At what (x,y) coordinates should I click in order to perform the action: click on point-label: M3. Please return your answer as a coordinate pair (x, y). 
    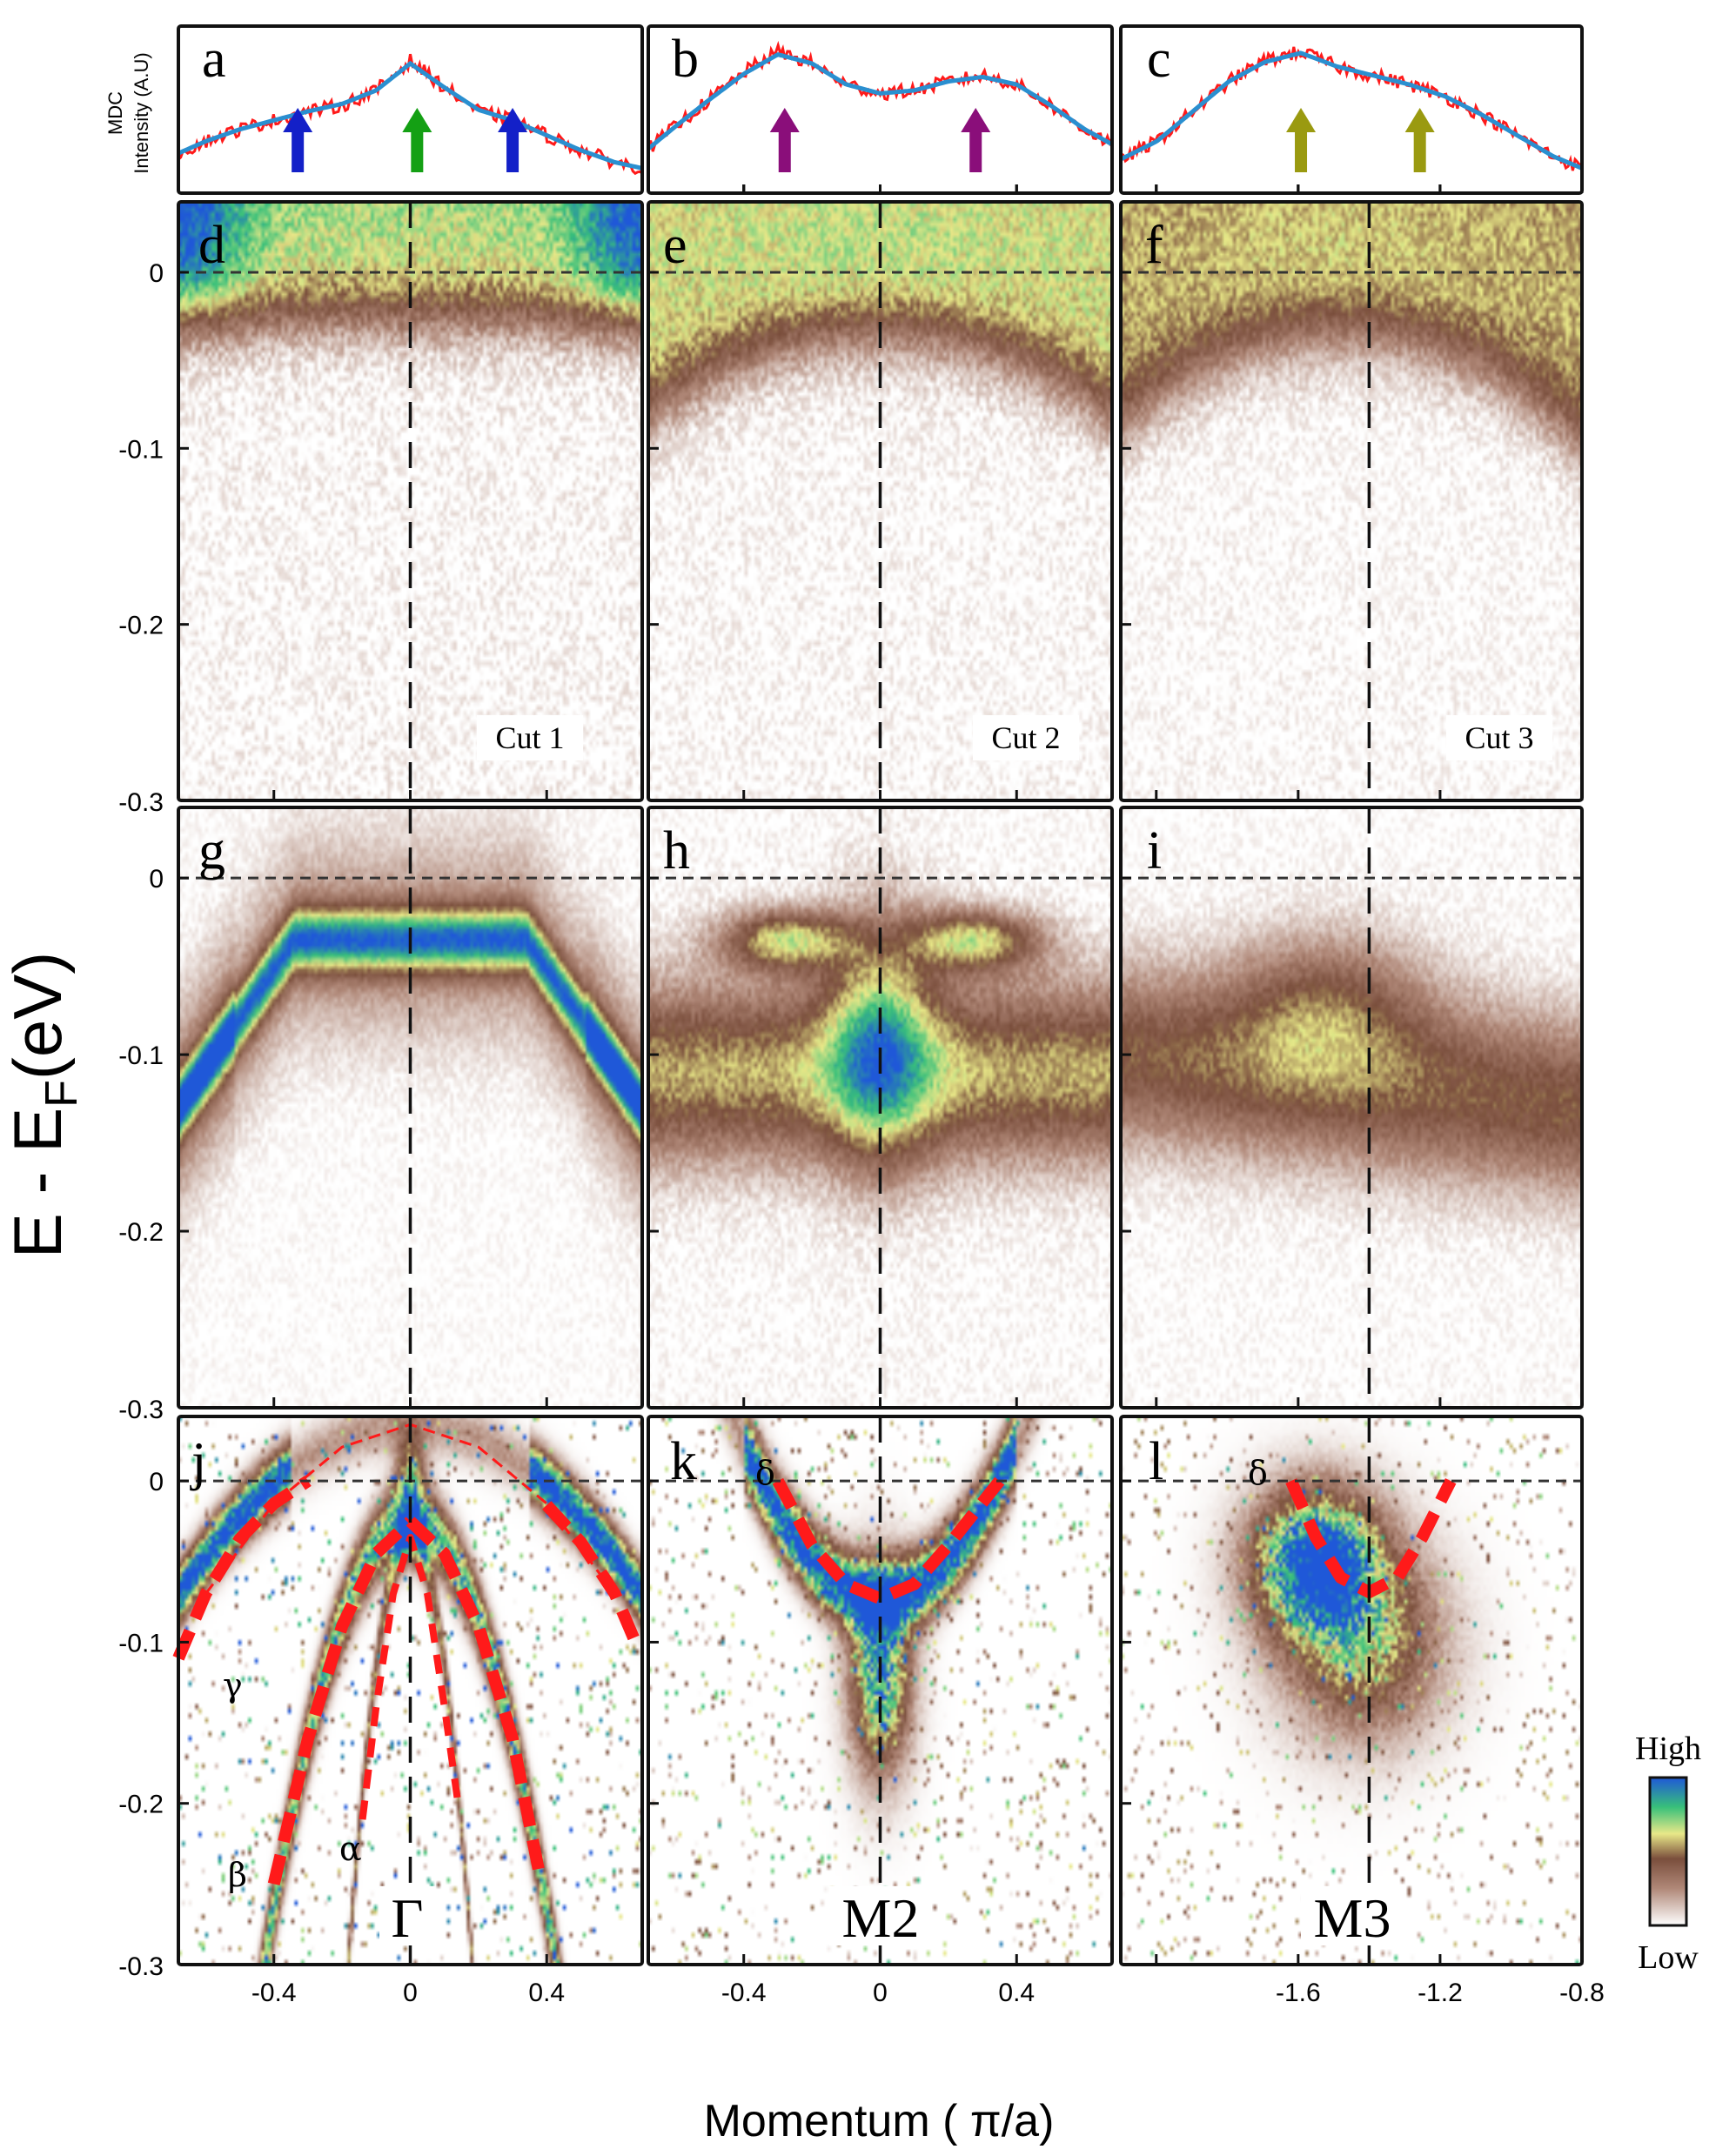
    Looking at the image, I should click on (1352, 1918).